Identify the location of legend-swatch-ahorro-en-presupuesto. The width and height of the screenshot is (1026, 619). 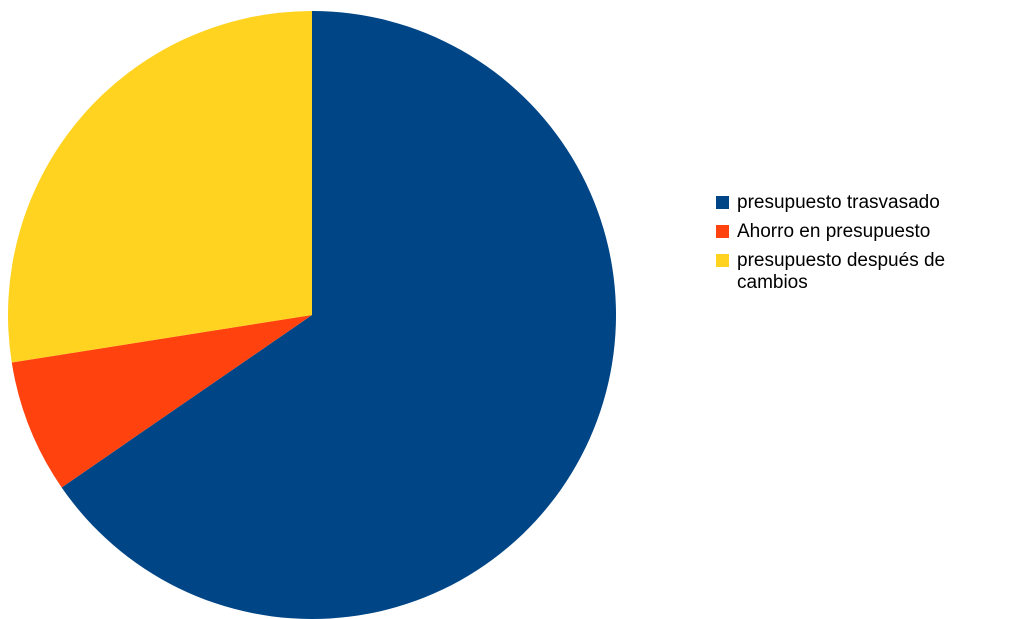
(722, 231).